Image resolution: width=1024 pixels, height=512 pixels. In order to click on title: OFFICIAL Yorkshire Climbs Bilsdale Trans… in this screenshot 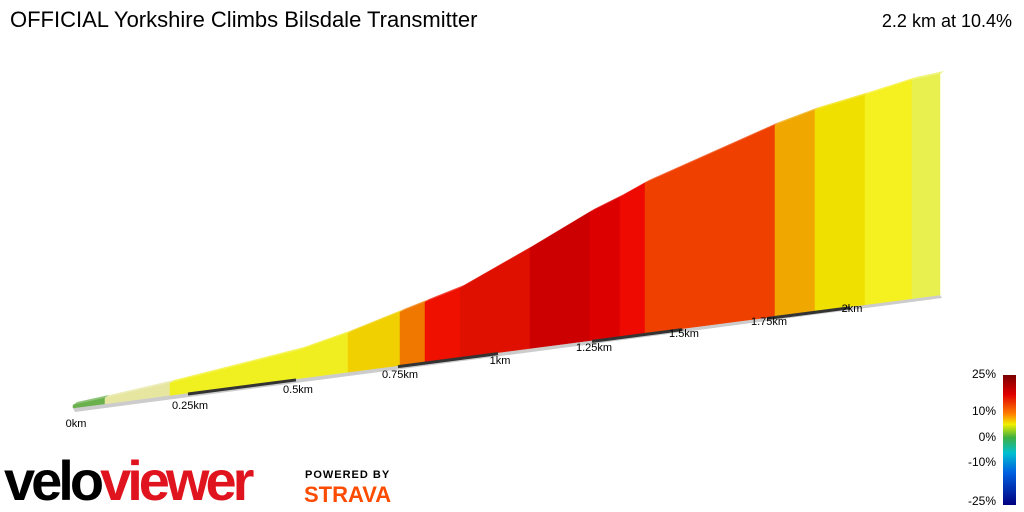, I will do `click(243, 19)`.